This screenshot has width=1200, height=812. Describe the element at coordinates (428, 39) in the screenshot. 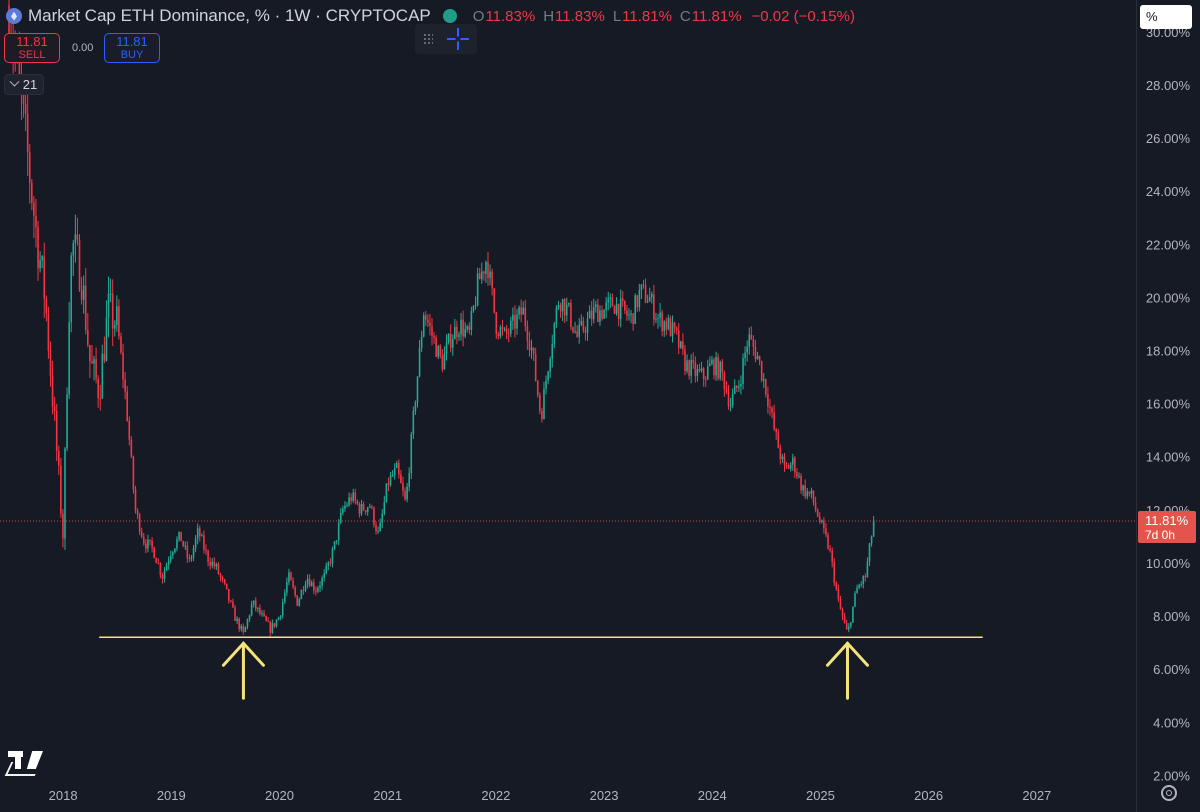

I see `drag-handle-icon` at that location.